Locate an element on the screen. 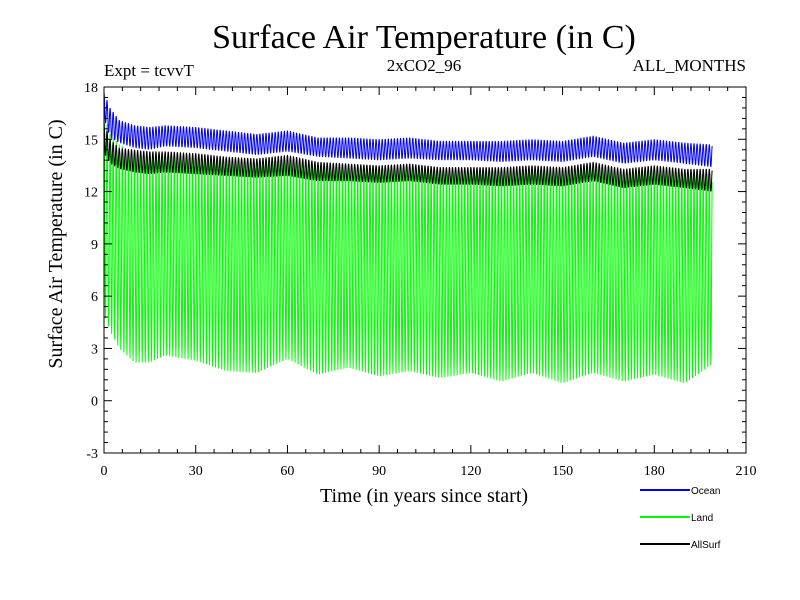 The image size is (800, 600). y-tick-label: -3 is located at coordinates (92, 454).